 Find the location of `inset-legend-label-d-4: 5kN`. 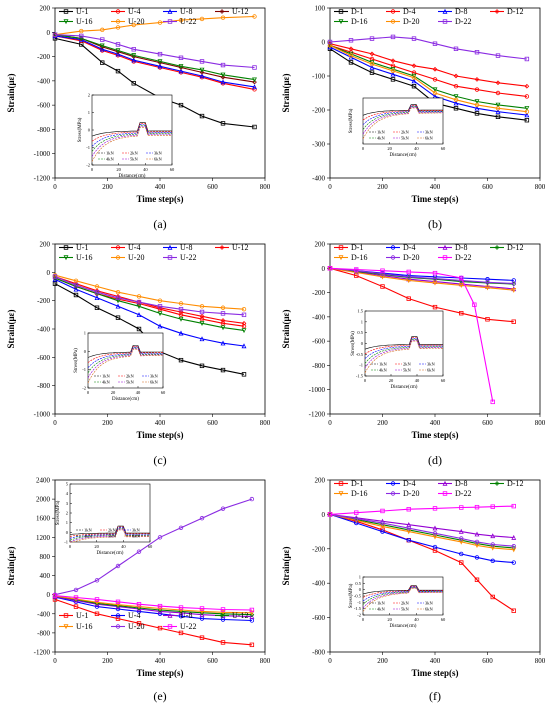

inset-legend-label-d-4: 5kN is located at coordinates (407, 370).